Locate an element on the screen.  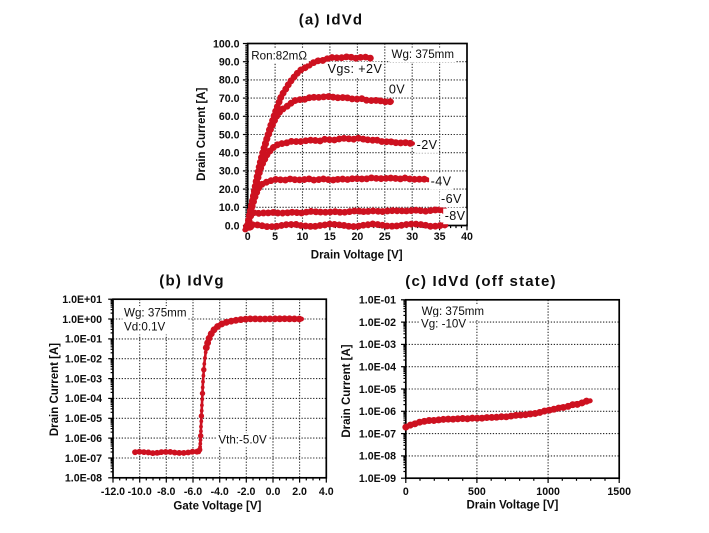
svg-text: -8.0 is located at coordinates (166, 492).